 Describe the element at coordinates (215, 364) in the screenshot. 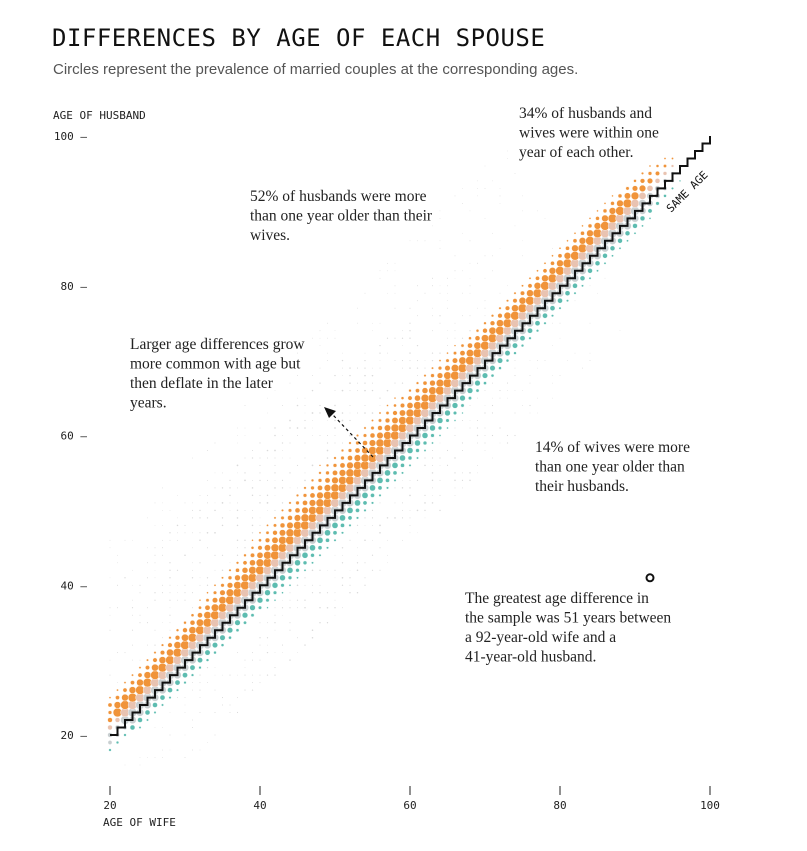

I see `annotation-line: more common with age but` at that location.